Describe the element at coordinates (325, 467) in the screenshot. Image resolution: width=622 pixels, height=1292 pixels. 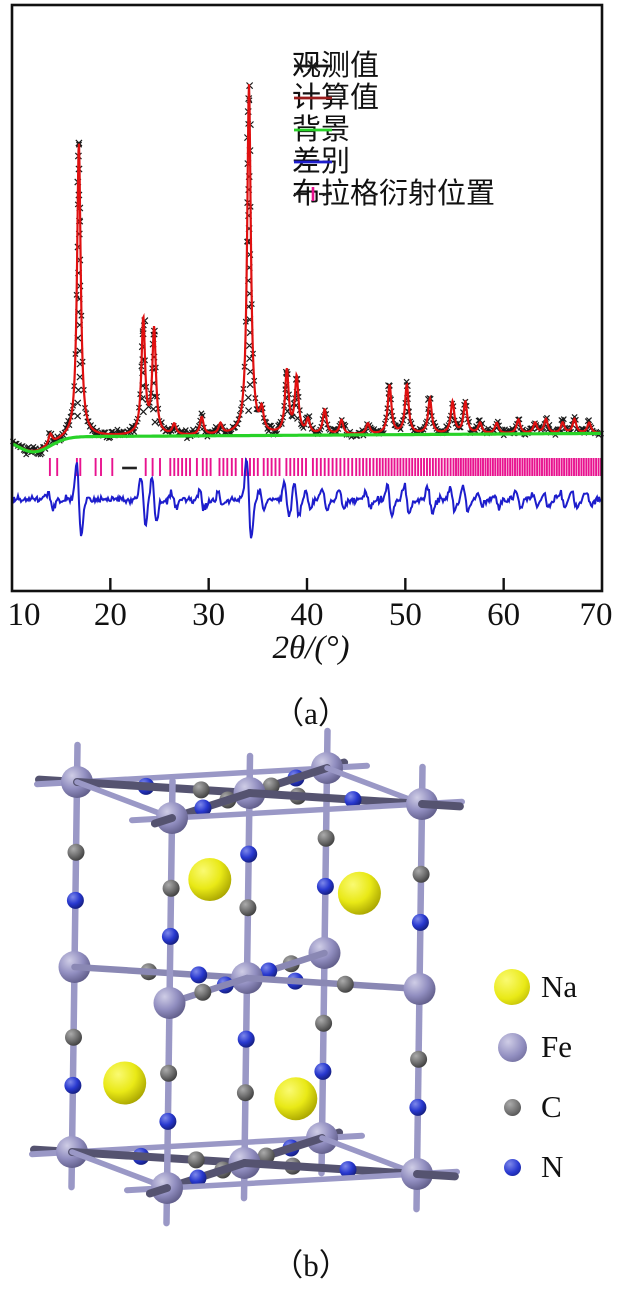
I see `bragg-ticks` at that location.